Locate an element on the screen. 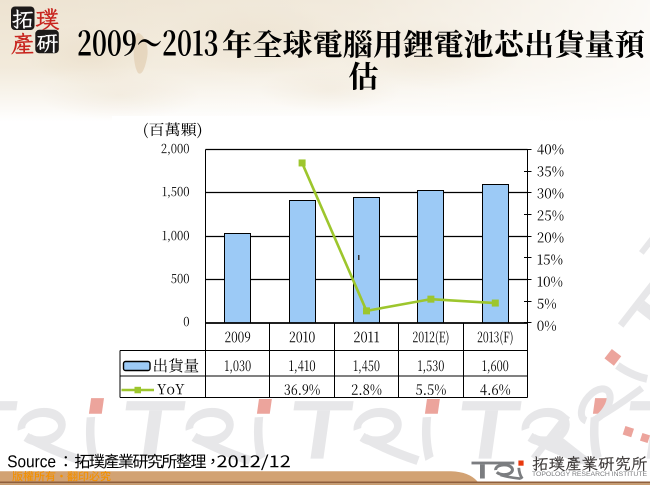 The image size is (650, 485). svg-text: TOPOLOGY RESEARCH INSTITUTE is located at coordinates (589, 474).